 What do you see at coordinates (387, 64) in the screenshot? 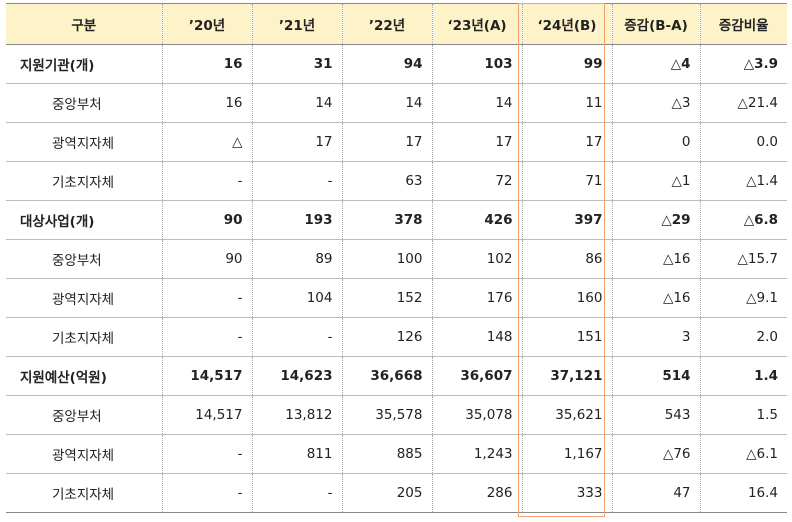
I see `cell-2022: 94` at bounding box center [387, 64].